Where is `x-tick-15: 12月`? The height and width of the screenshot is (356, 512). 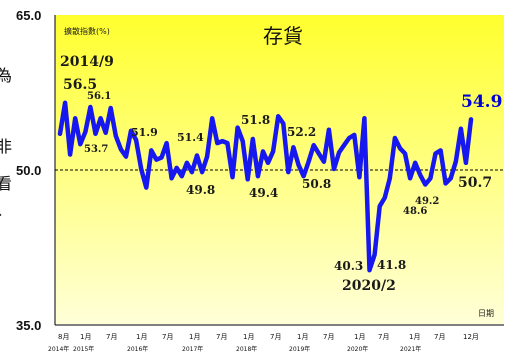
x-tick-15: 12月 is located at coordinates (471, 337).